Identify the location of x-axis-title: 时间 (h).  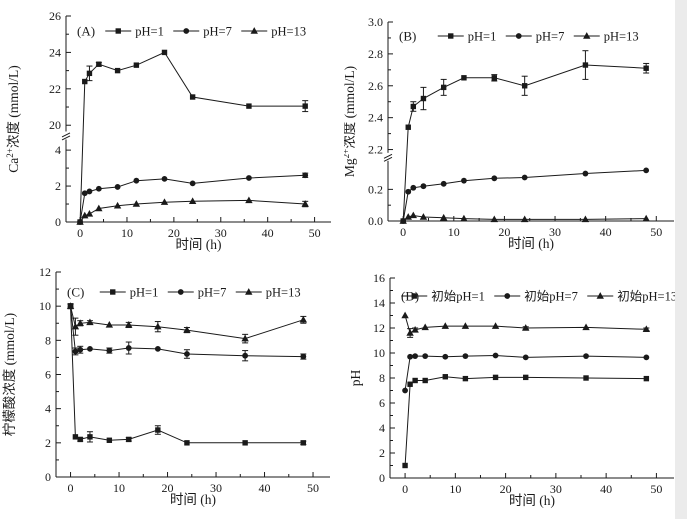
(193, 499).